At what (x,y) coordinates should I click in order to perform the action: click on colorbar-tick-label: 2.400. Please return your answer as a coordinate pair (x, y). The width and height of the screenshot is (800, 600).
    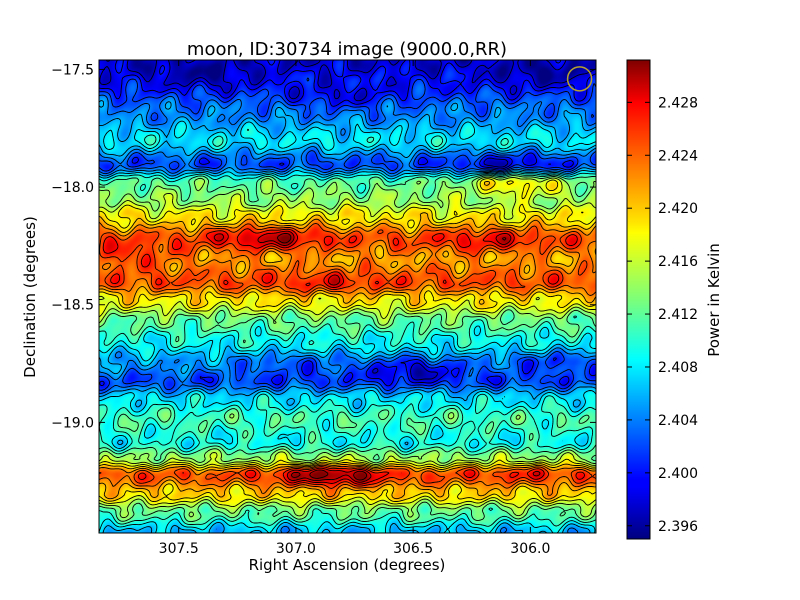
    Looking at the image, I should click on (678, 474).